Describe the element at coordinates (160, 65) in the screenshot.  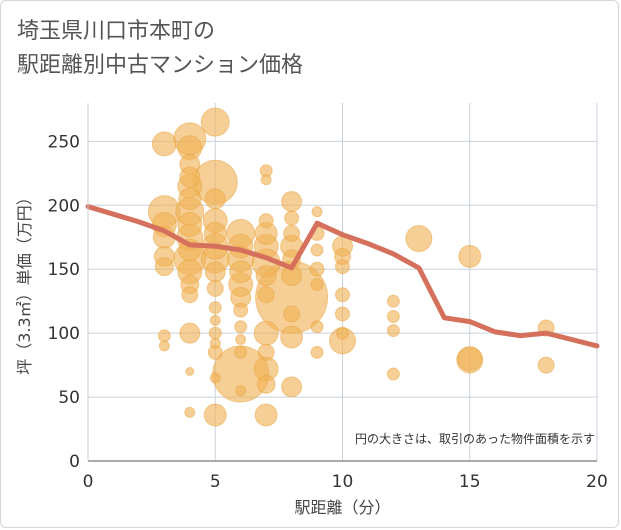
I see `chart-title-line-2: 駅距離別中古マンション価格` at that location.